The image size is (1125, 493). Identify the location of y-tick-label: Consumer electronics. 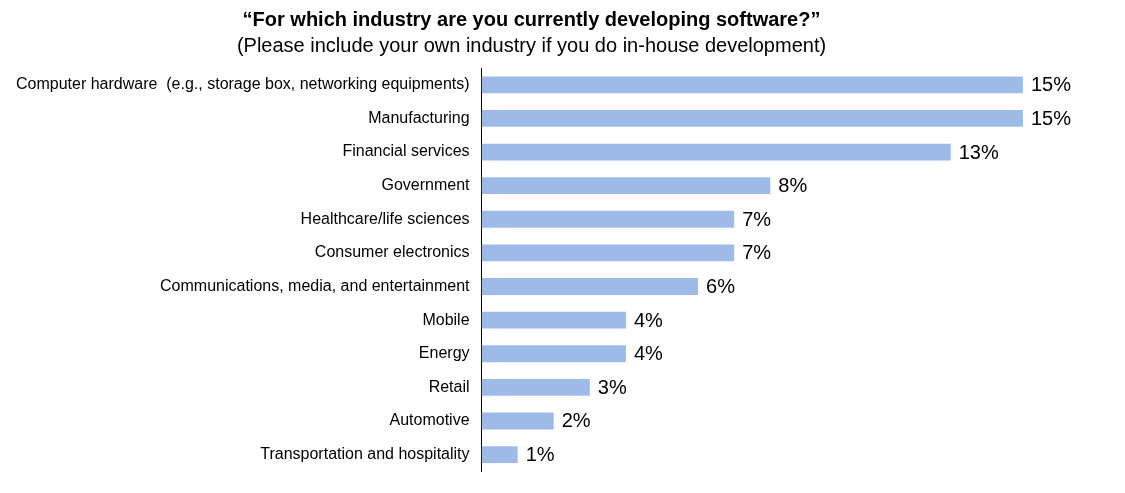
(392, 252).